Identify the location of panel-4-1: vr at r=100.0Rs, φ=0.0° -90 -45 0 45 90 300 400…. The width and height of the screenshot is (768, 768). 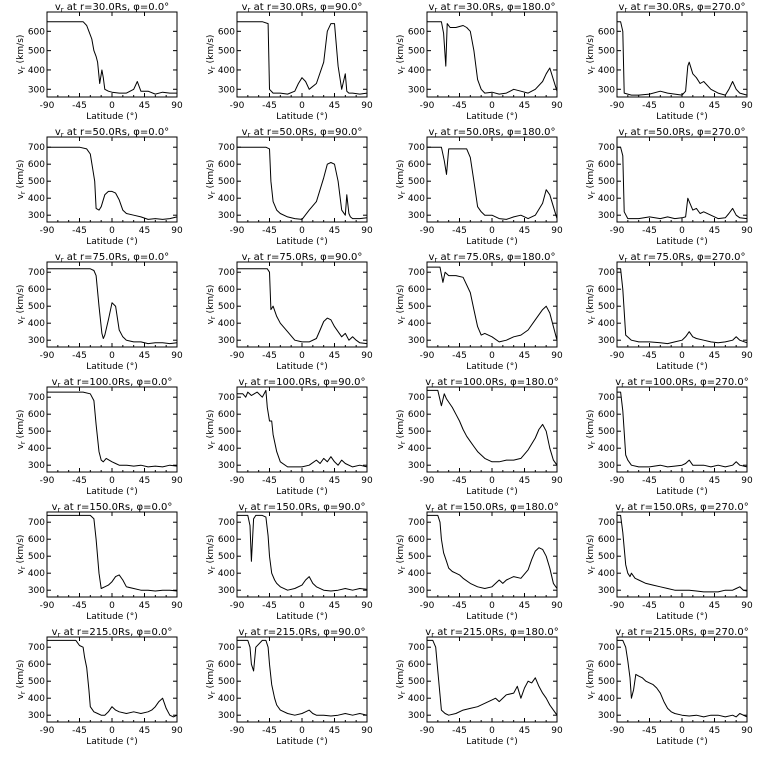
(99, 437).